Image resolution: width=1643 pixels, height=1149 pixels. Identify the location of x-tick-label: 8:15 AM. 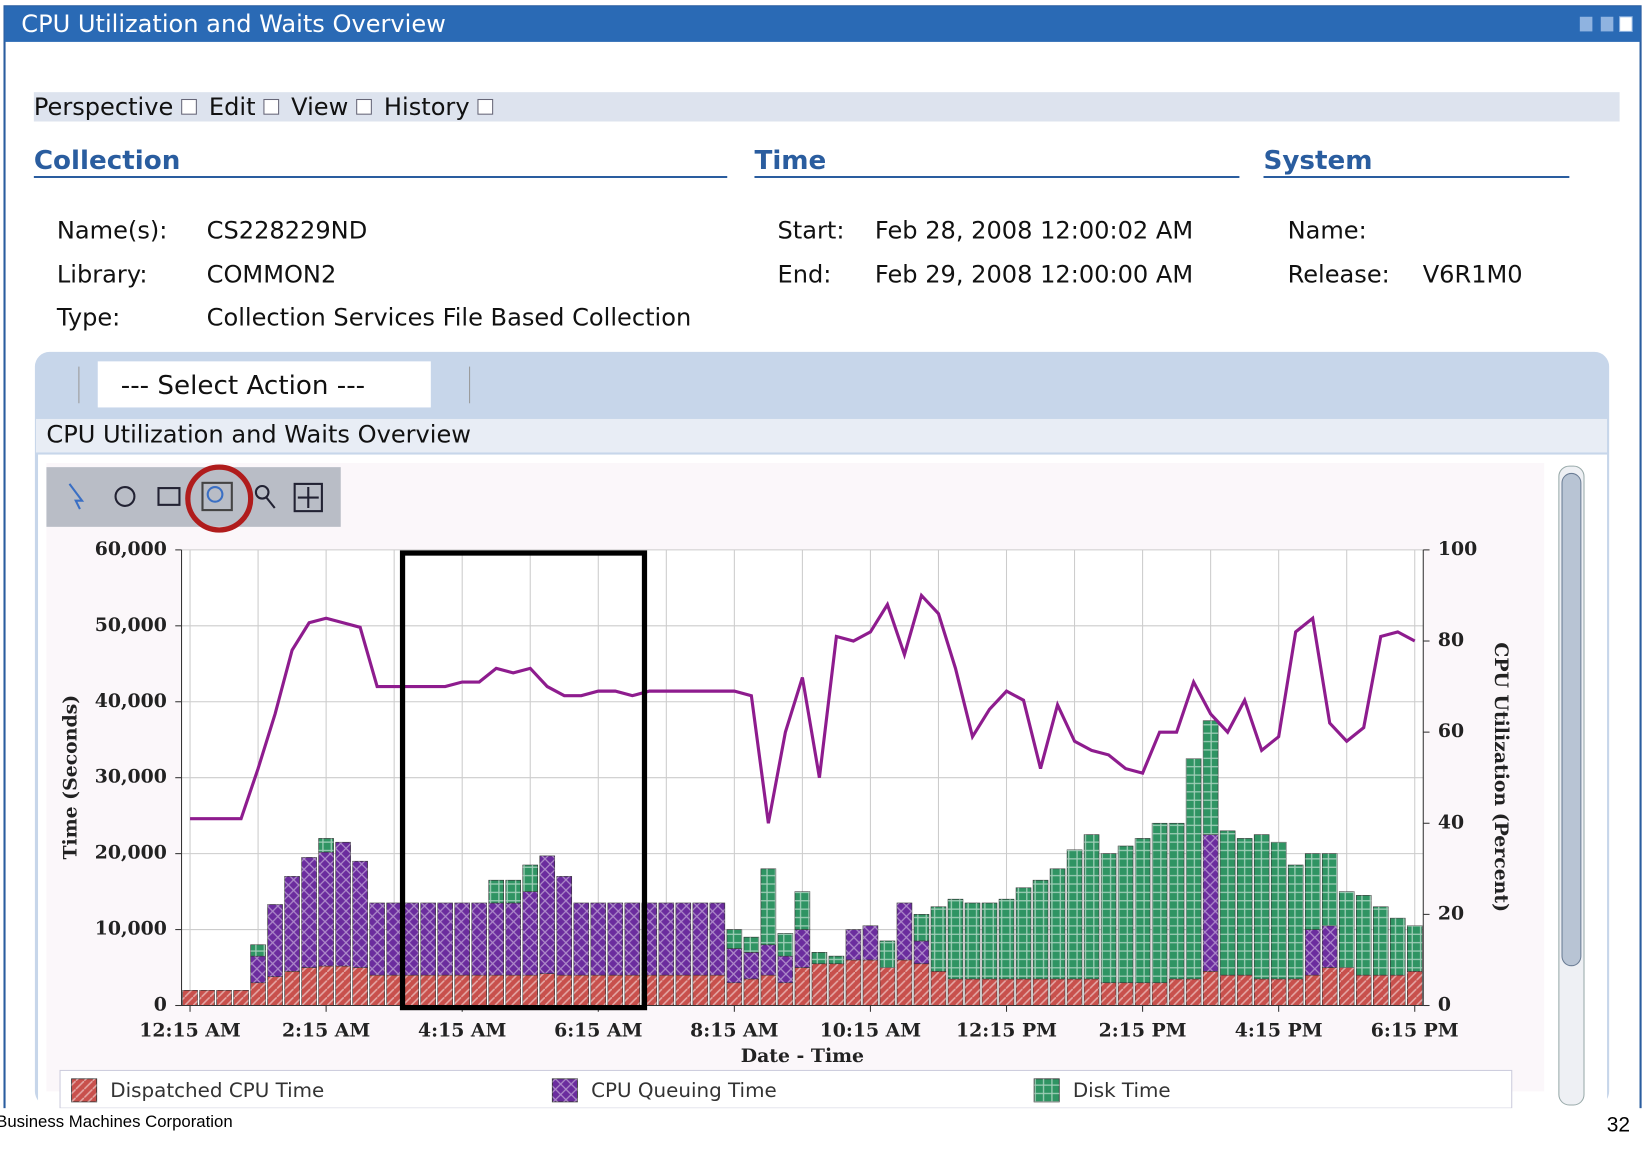
(734, 1031).